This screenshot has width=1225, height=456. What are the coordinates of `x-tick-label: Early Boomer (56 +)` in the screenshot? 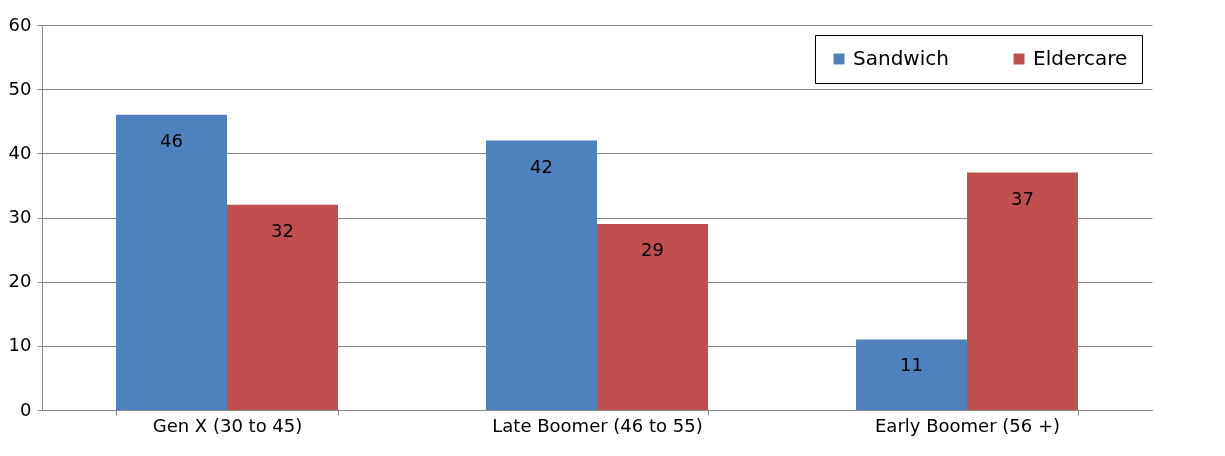 It's located at (967, 425).